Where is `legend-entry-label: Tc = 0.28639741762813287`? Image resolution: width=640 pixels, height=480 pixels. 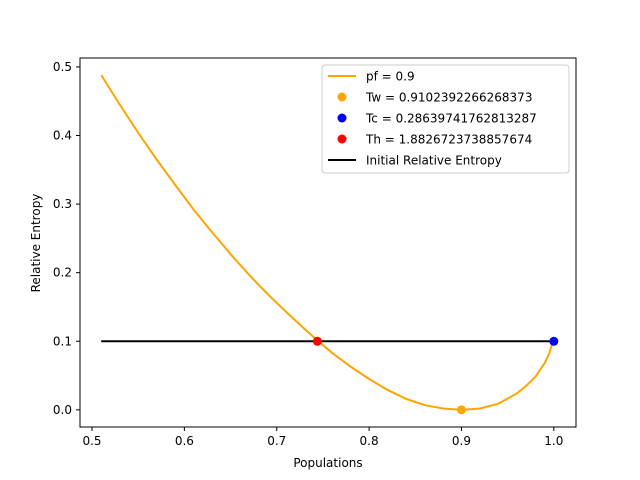
legend-entry-label: Tc = 0.28639741762813287 is located at coordinates (451, 119).